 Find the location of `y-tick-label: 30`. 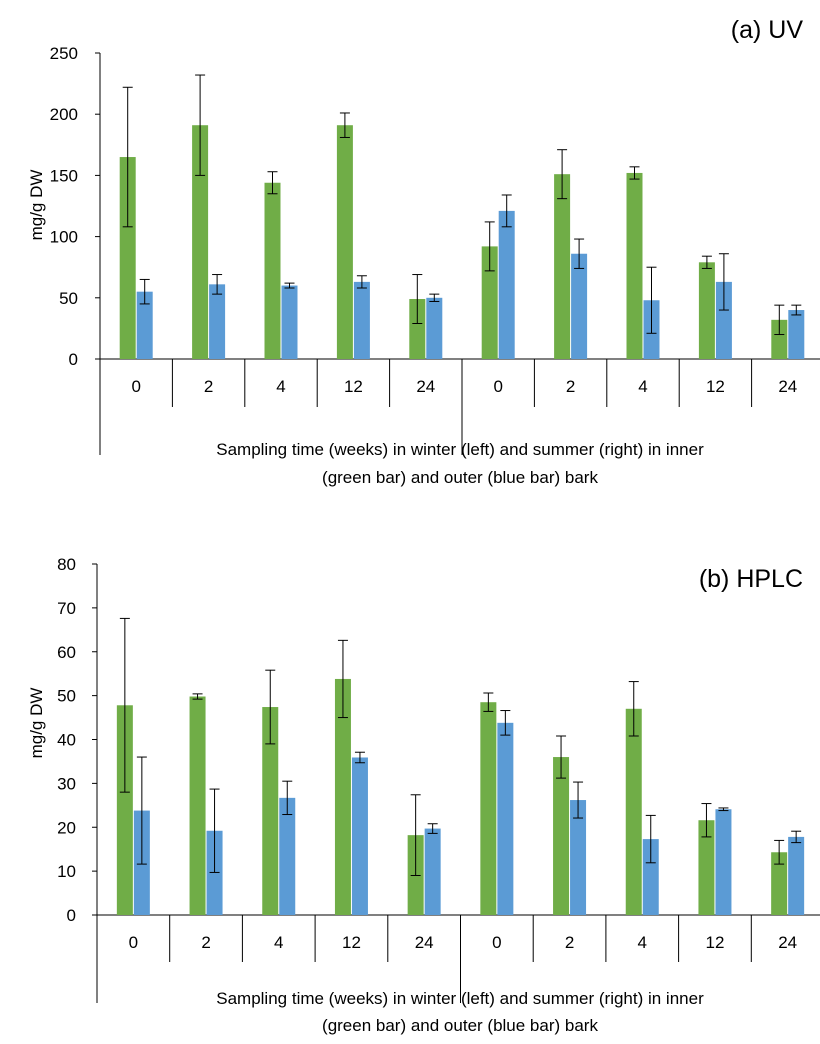

y-tick-label: 30 is located at coordinates (66, 783).